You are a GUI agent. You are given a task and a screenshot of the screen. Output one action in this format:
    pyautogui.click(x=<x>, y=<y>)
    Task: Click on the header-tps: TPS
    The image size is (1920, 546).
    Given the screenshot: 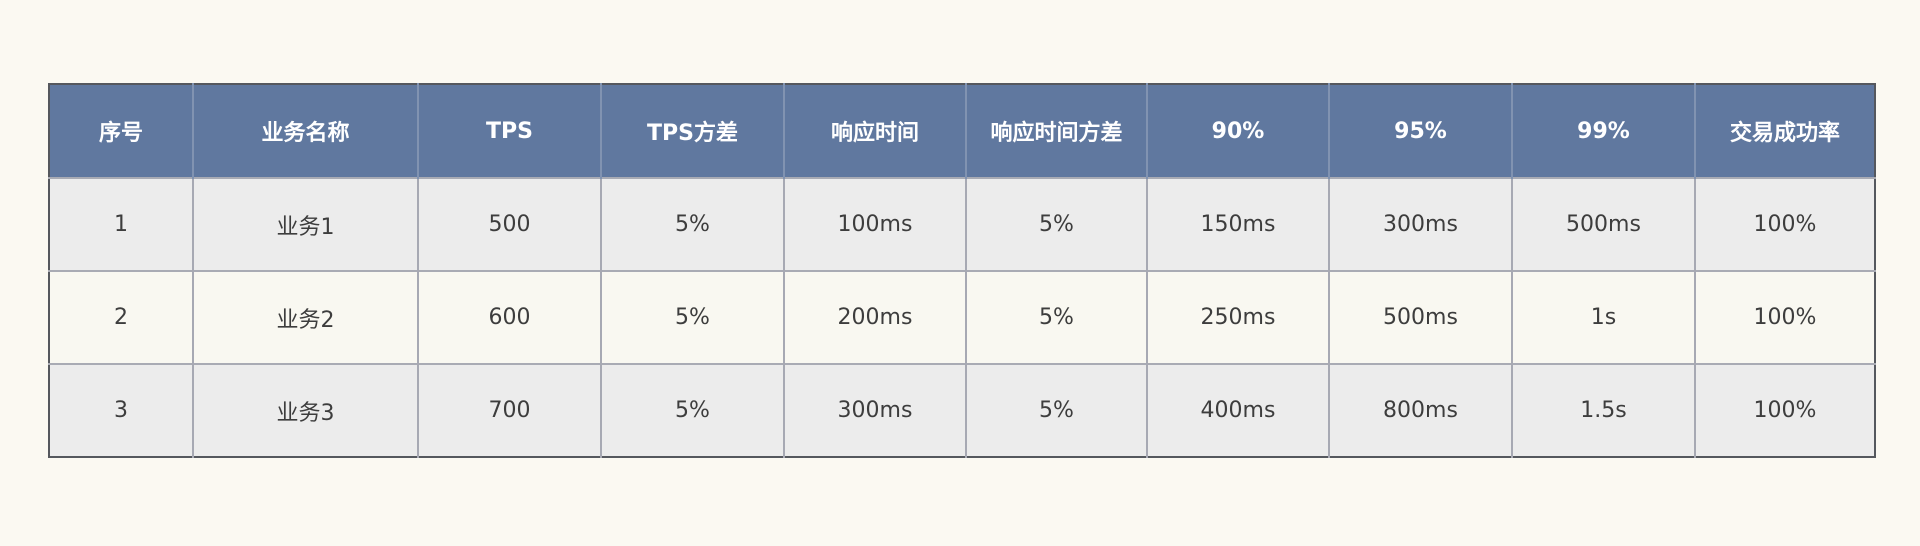 What is the action you would take?
    pyautogui.click(x=509, y=131)
    